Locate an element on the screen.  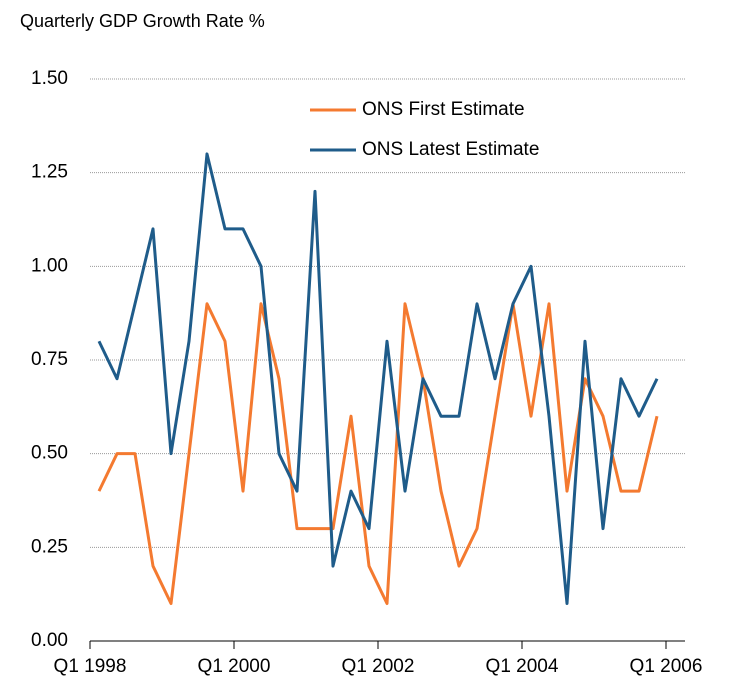
y-tick-label: 1.00 is located at coordinates (49, 265).